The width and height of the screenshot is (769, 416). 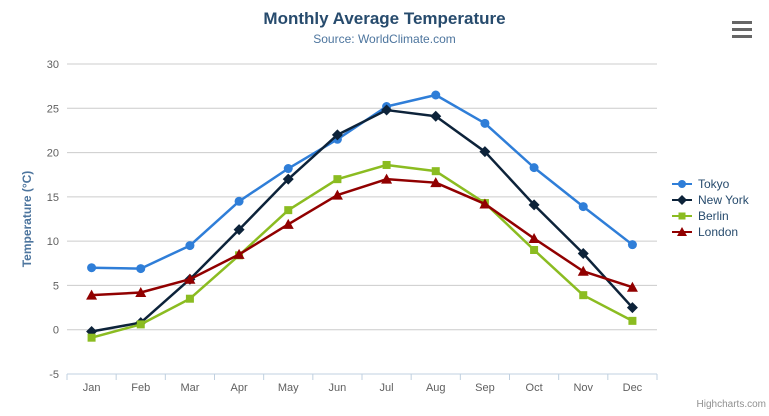 I want to click on legend-label: London, so click(x=718, y=232).